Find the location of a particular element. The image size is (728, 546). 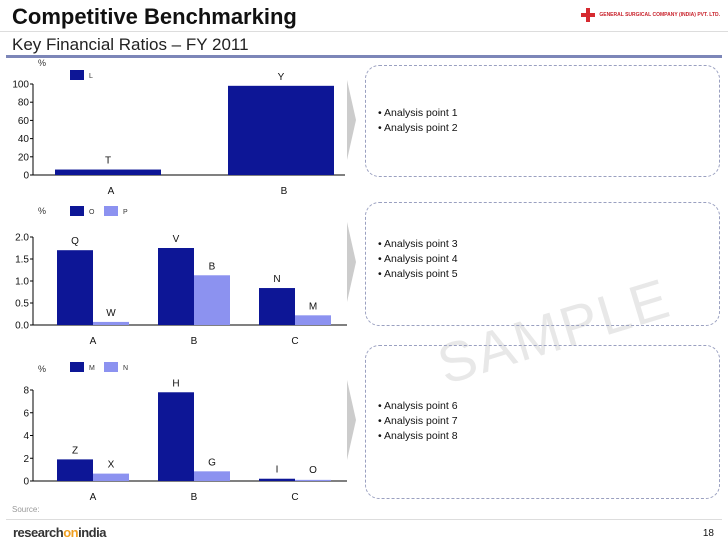

legend-label: M is located at coordinates (92, 368).